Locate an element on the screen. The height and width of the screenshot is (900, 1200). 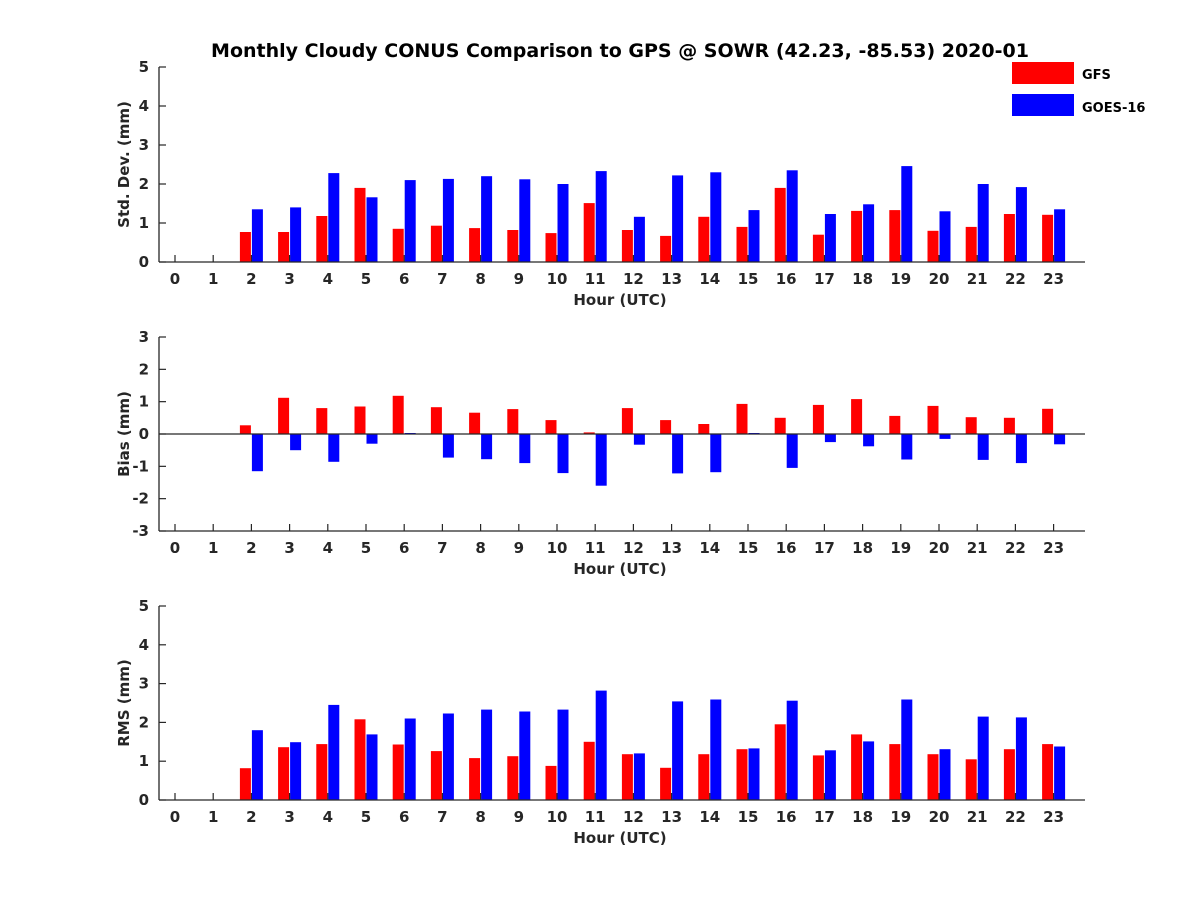
bias-xtick-label: 19 is located at coordinates (900, 548).